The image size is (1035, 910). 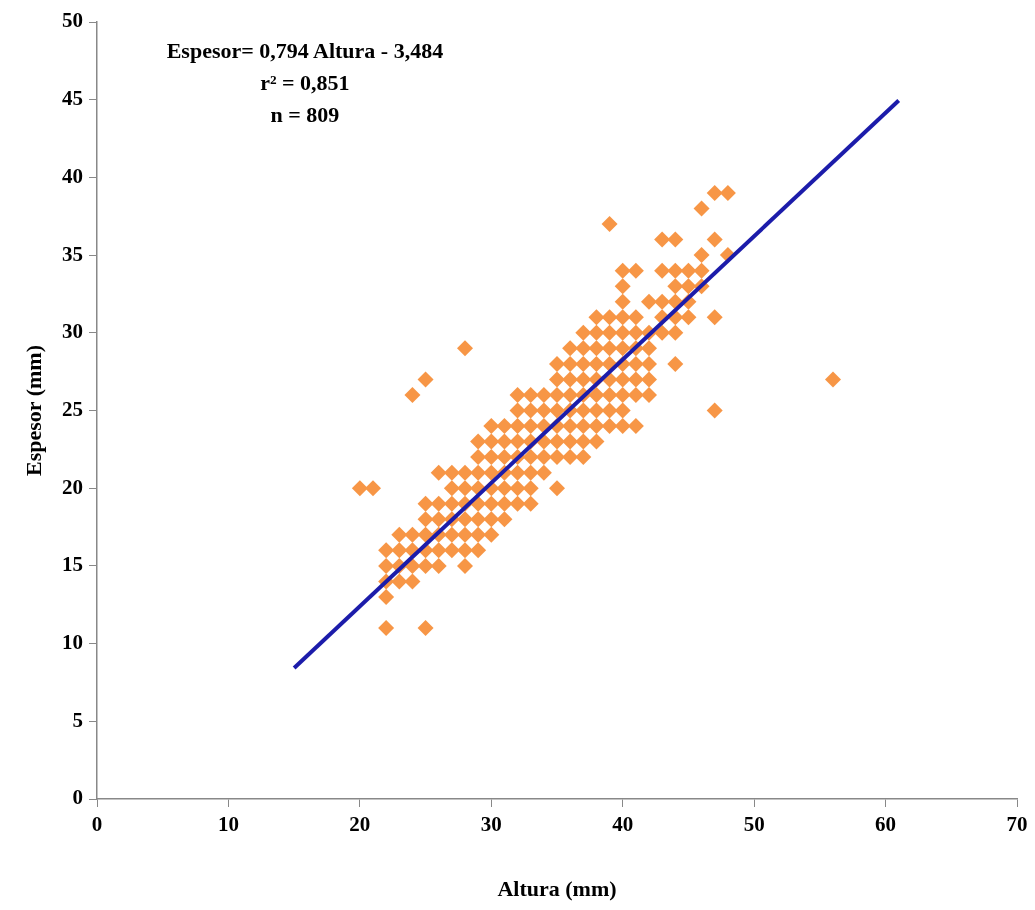 What do you see at coordinates (305, 50) in the screenshot?
I see `annotation: Espesor= 0,794 Altura - 3,484` at bounding box center [305, 50].